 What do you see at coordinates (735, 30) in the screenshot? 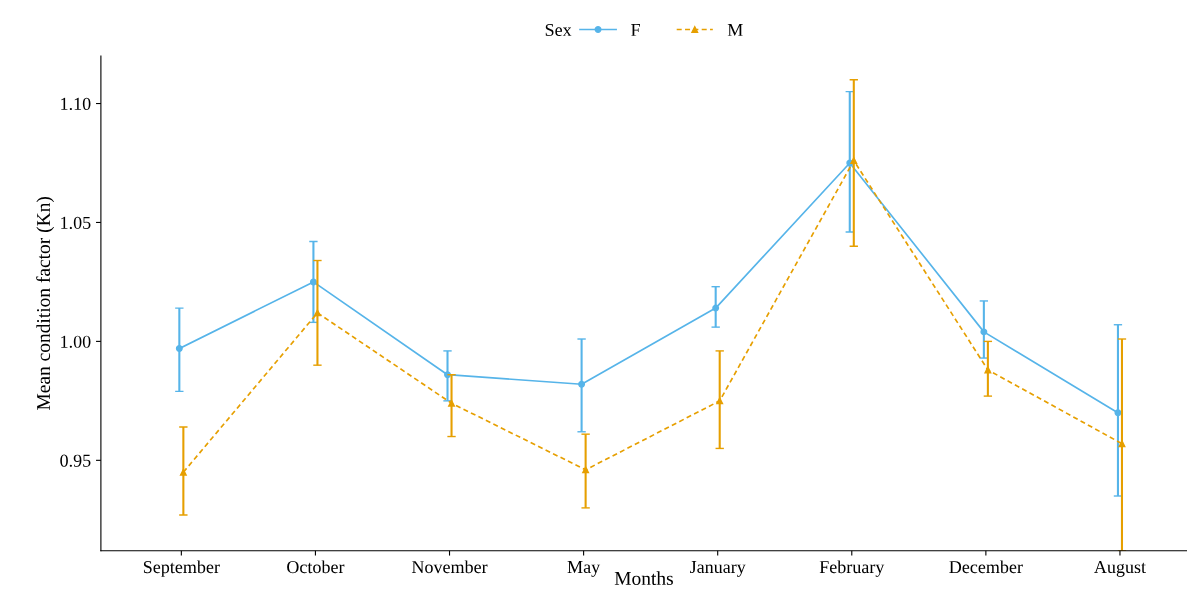
I see `legend-label: M` at bounding box center [735, 30].